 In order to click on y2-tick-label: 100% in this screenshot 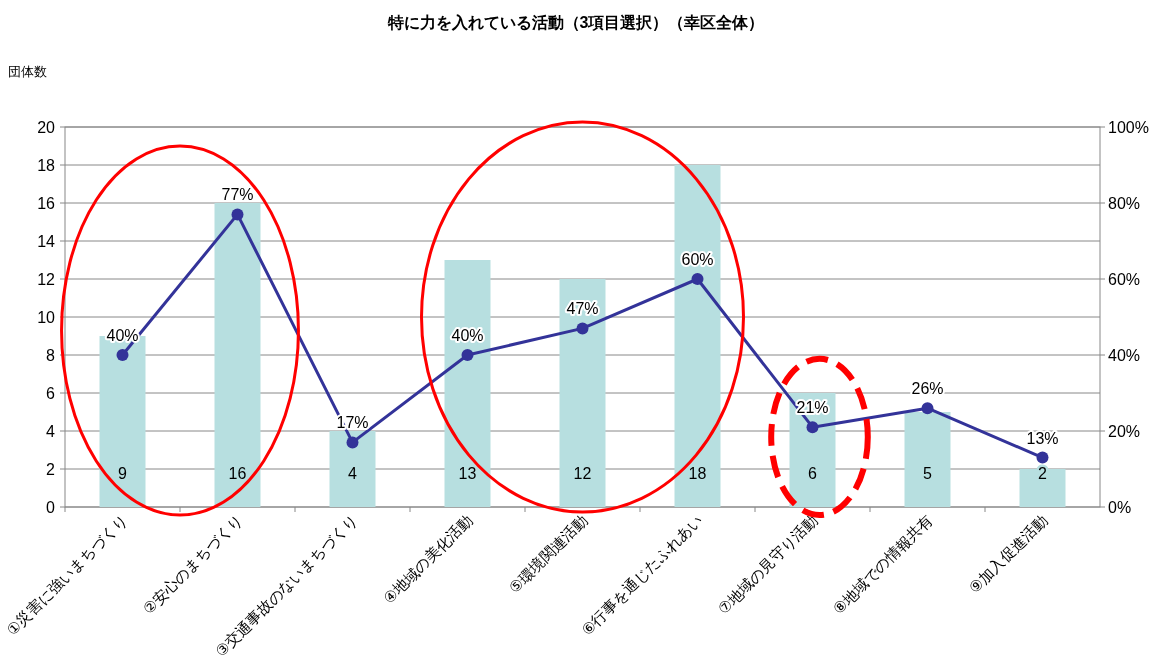, I will do `click(1128, 127)`.